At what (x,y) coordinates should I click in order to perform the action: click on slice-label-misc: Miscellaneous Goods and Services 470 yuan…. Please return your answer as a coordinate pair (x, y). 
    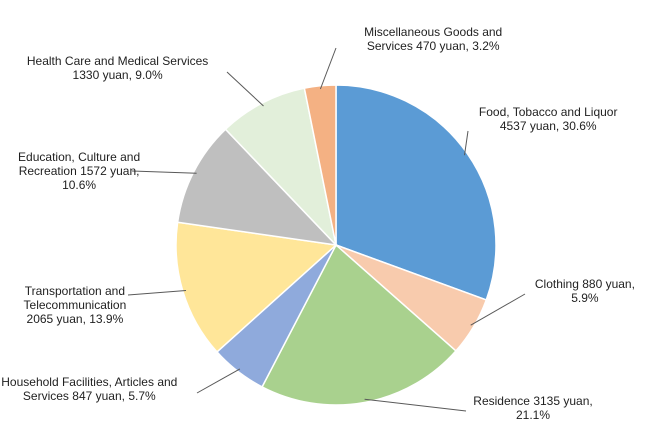
    Looking at the image, I should click on (433, 39).